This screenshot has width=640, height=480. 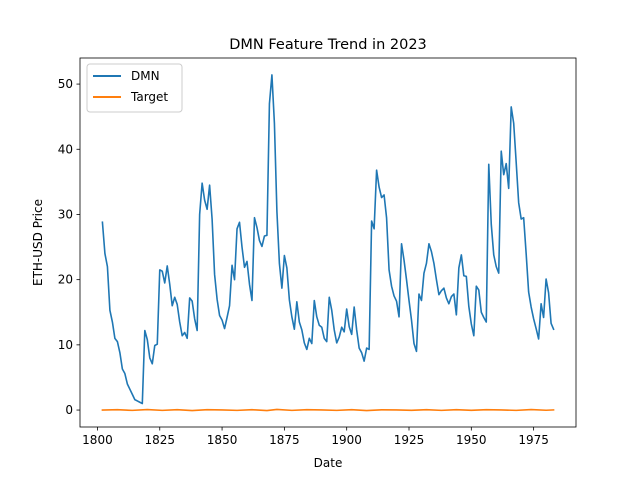 What do you see at coordinates (38, 242) in the screenshot?
I see `y-axis-label: ETH-USD Price` at bounding box center [38, 242].